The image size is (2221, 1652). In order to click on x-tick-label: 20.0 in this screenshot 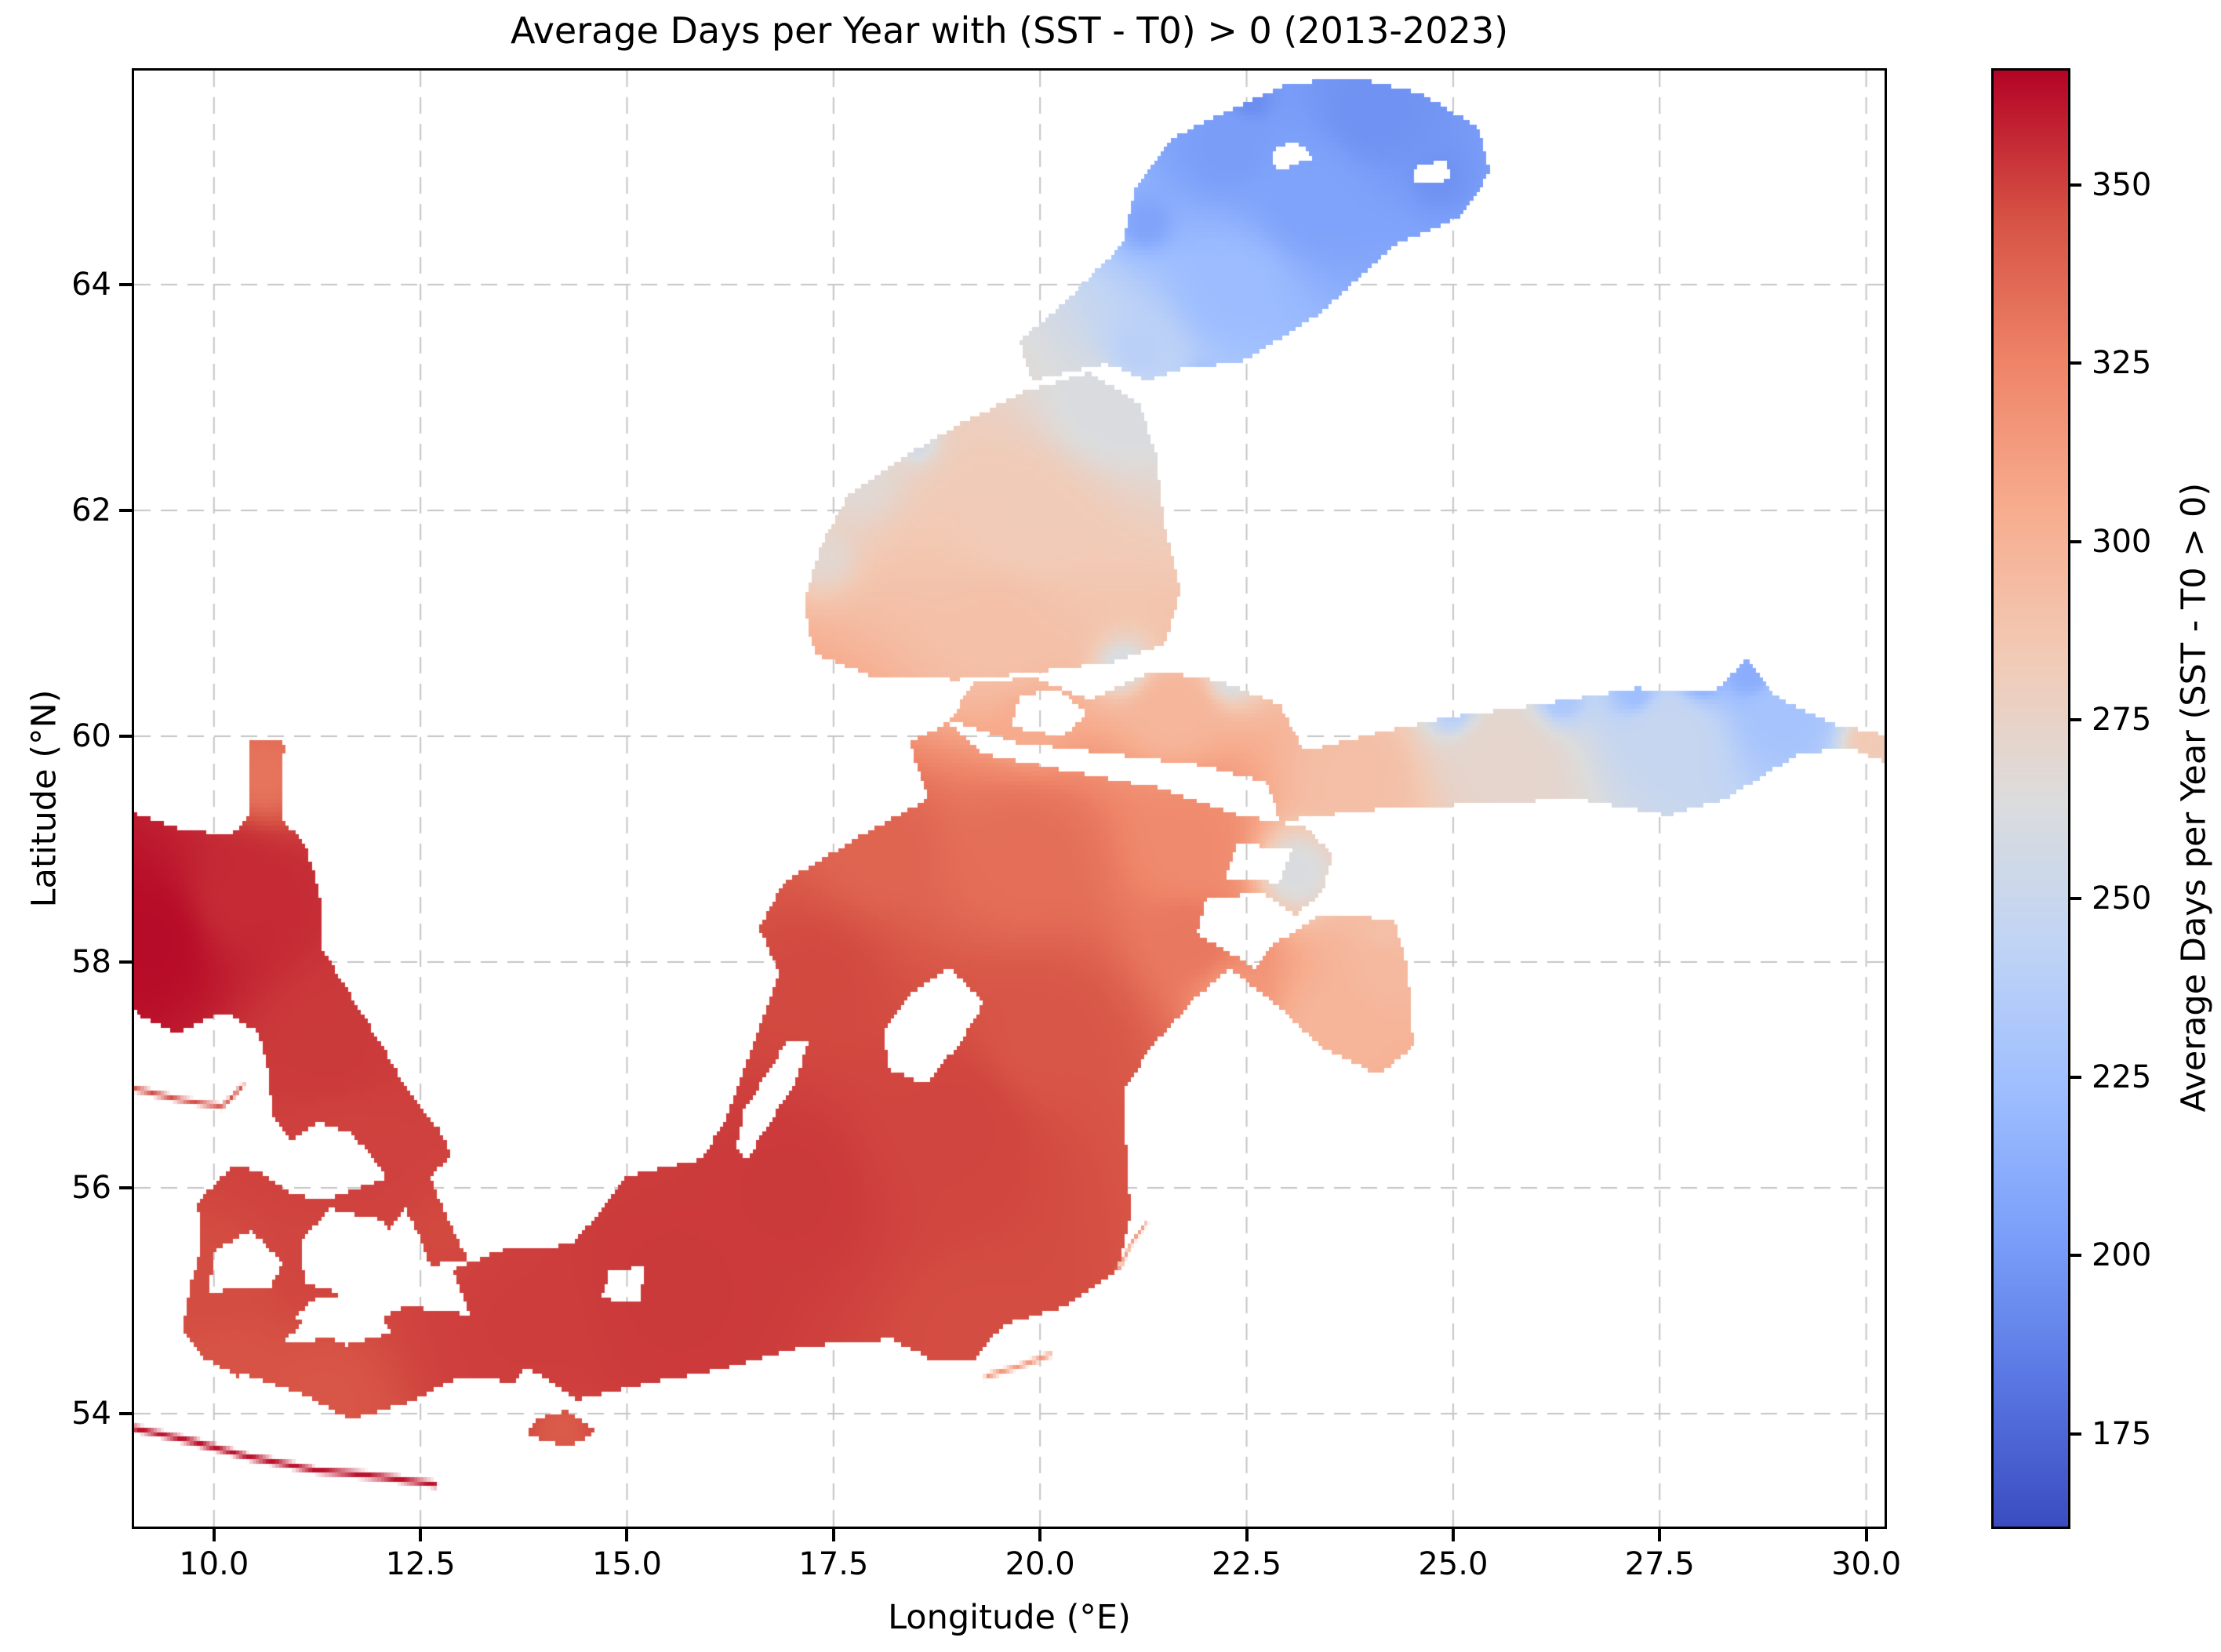, I will do `click(1040, 1564)`.